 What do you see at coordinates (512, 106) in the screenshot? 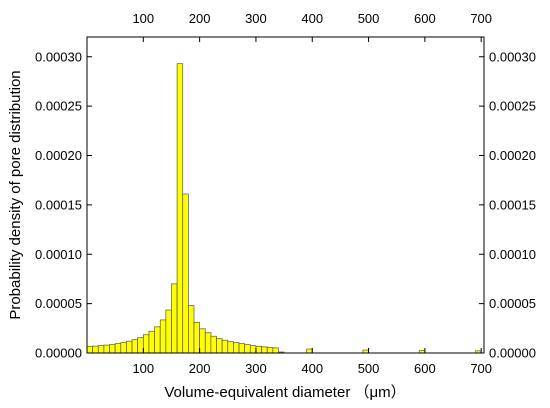
I see `y-tick-label-right-5: 0.00025` at bounding box center [512, 106].